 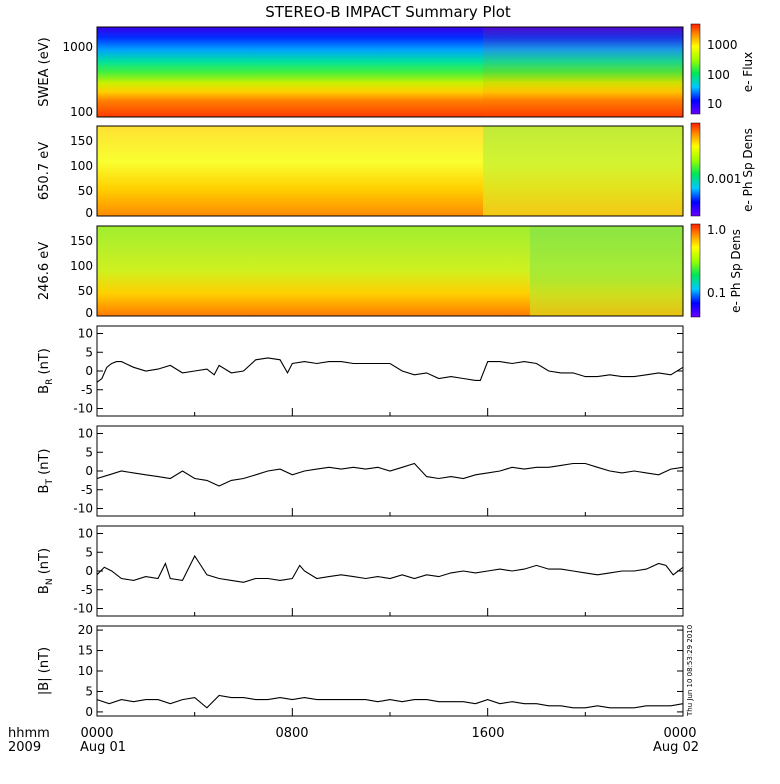 I want to click on bn-series-line, so click(x=390, y=568).